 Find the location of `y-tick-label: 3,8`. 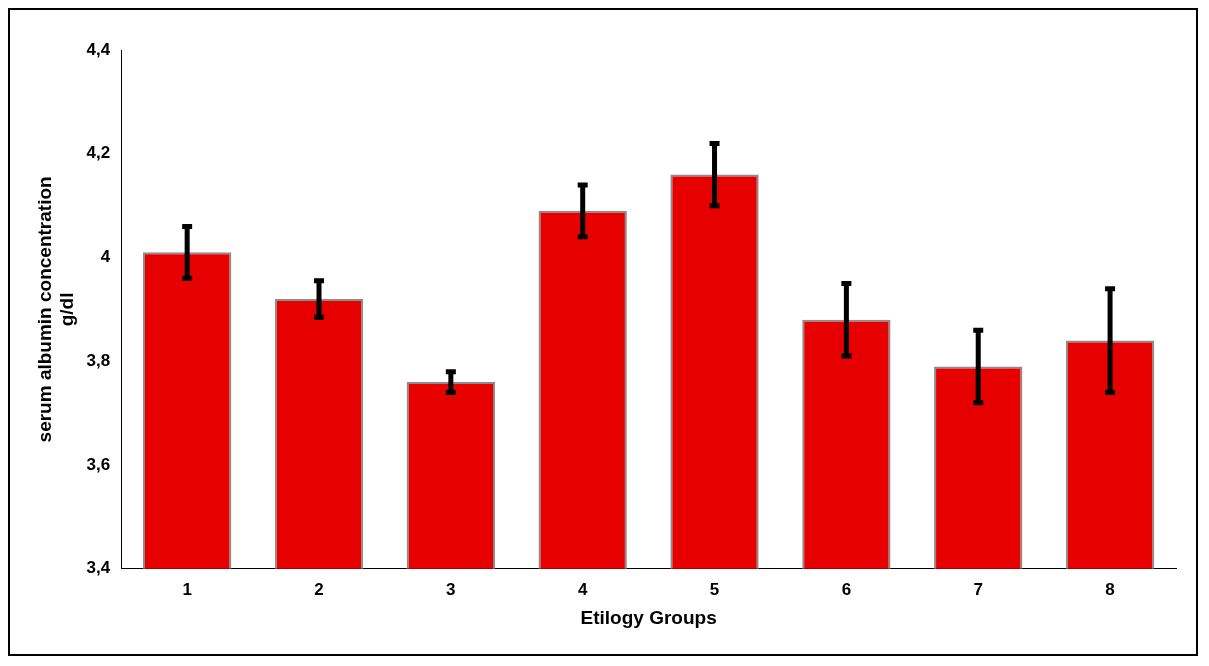

y-tick-label: 3,8 is located at coordinates (98, 360).